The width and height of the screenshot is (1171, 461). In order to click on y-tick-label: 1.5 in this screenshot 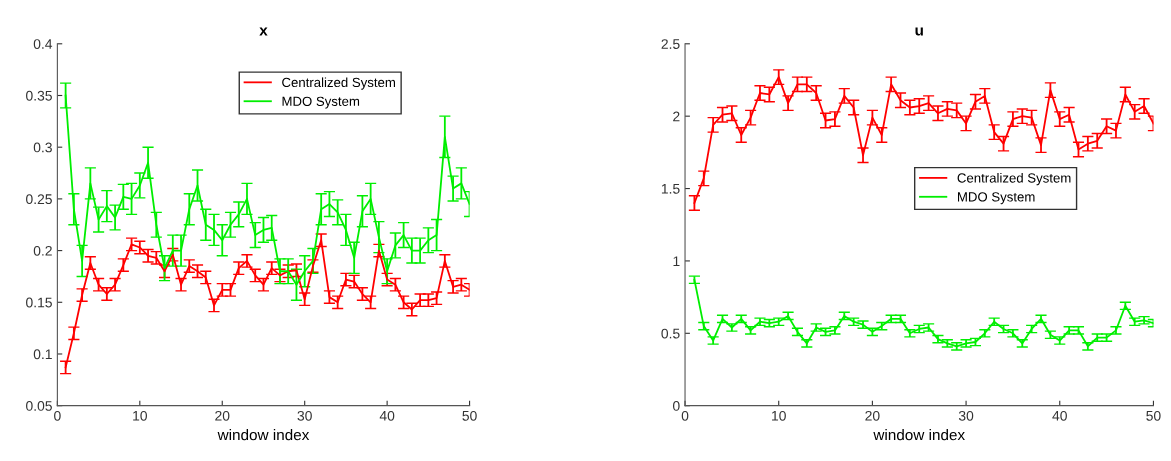, I will do `click(670, 189)`.